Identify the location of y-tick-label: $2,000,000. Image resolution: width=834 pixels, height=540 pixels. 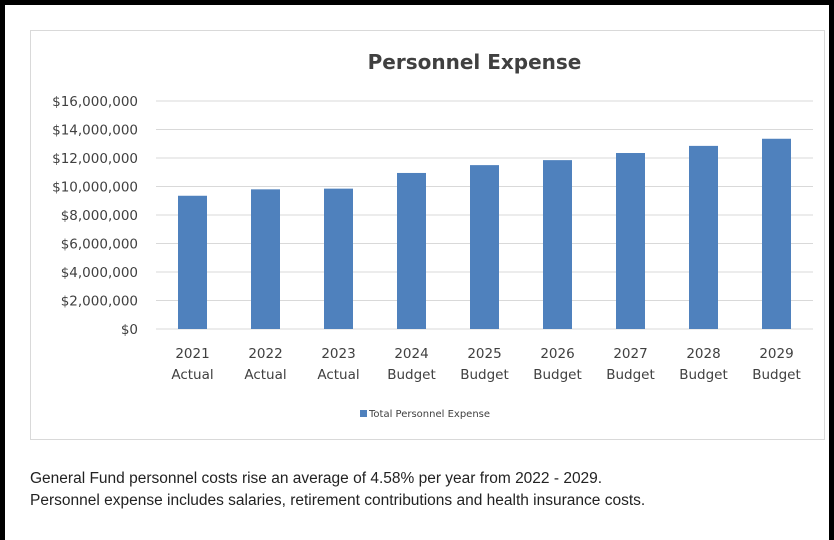
(99, 302).